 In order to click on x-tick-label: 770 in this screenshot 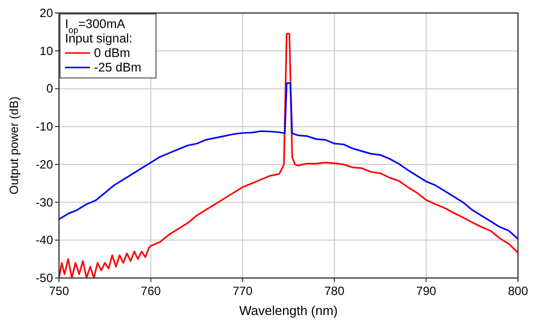, I will do `click(242, 291)`.